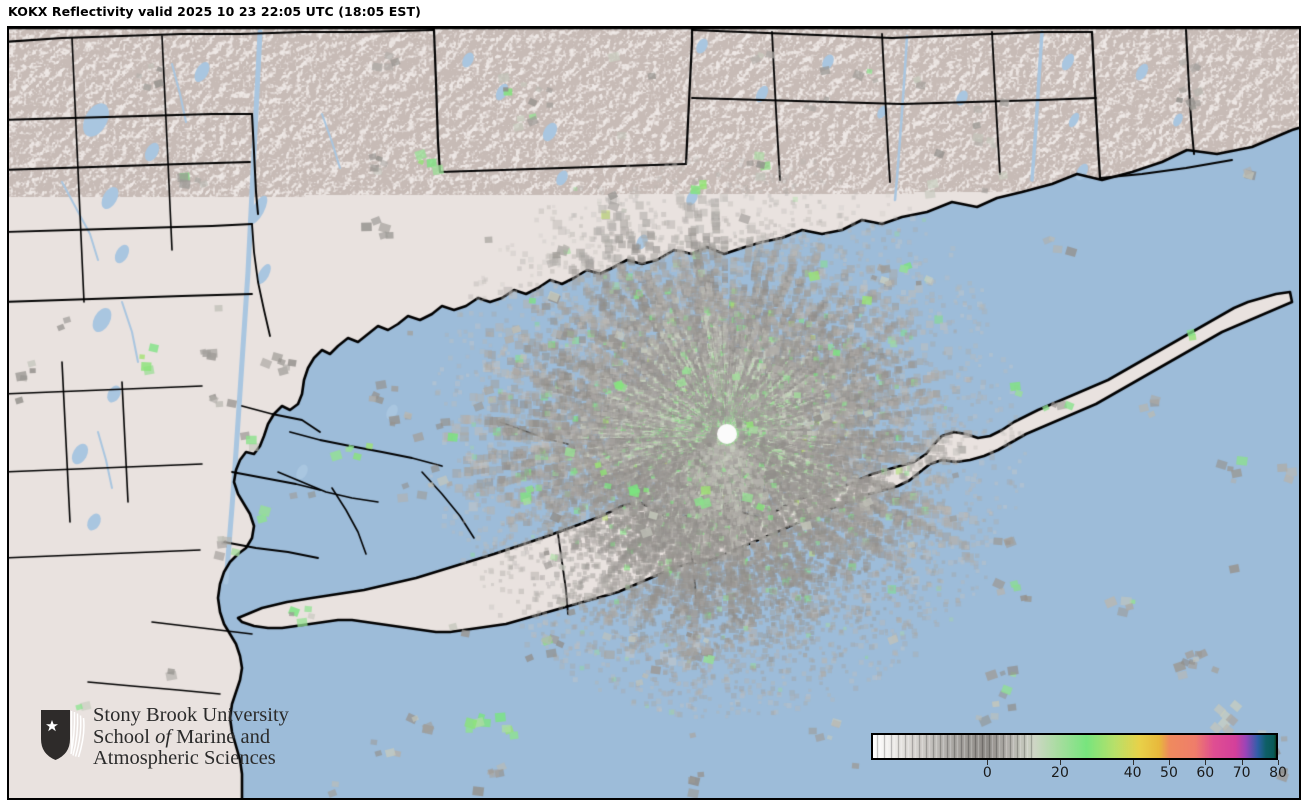 The width and height of the screenshot is (1316, 811). I want to click on shield-icon, so click(63, 735).